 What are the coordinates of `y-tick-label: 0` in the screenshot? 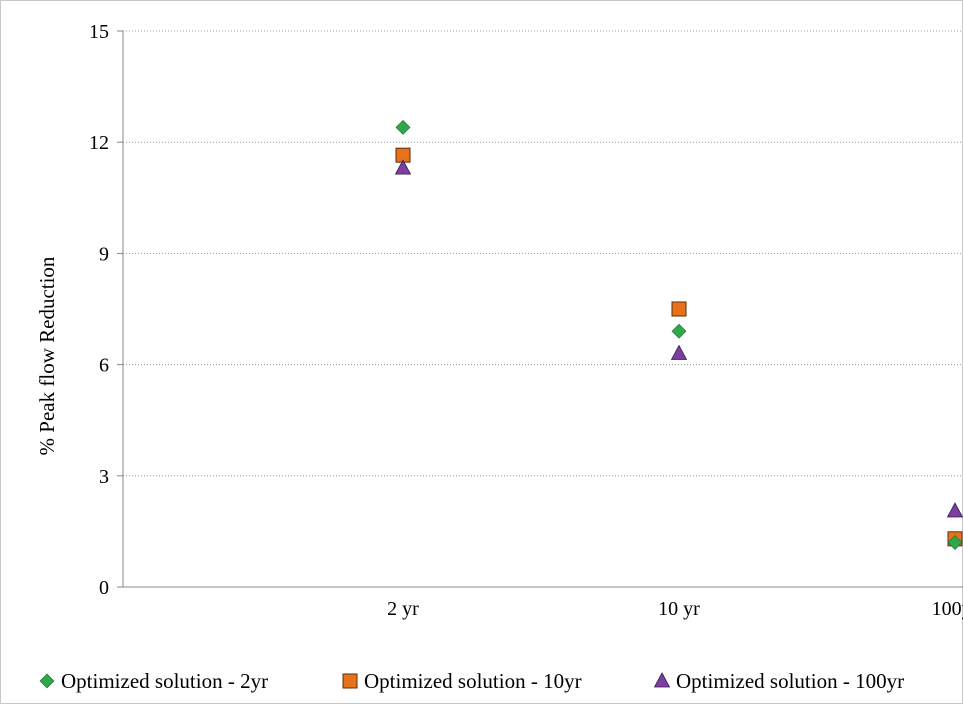 It's located at (104, 588).